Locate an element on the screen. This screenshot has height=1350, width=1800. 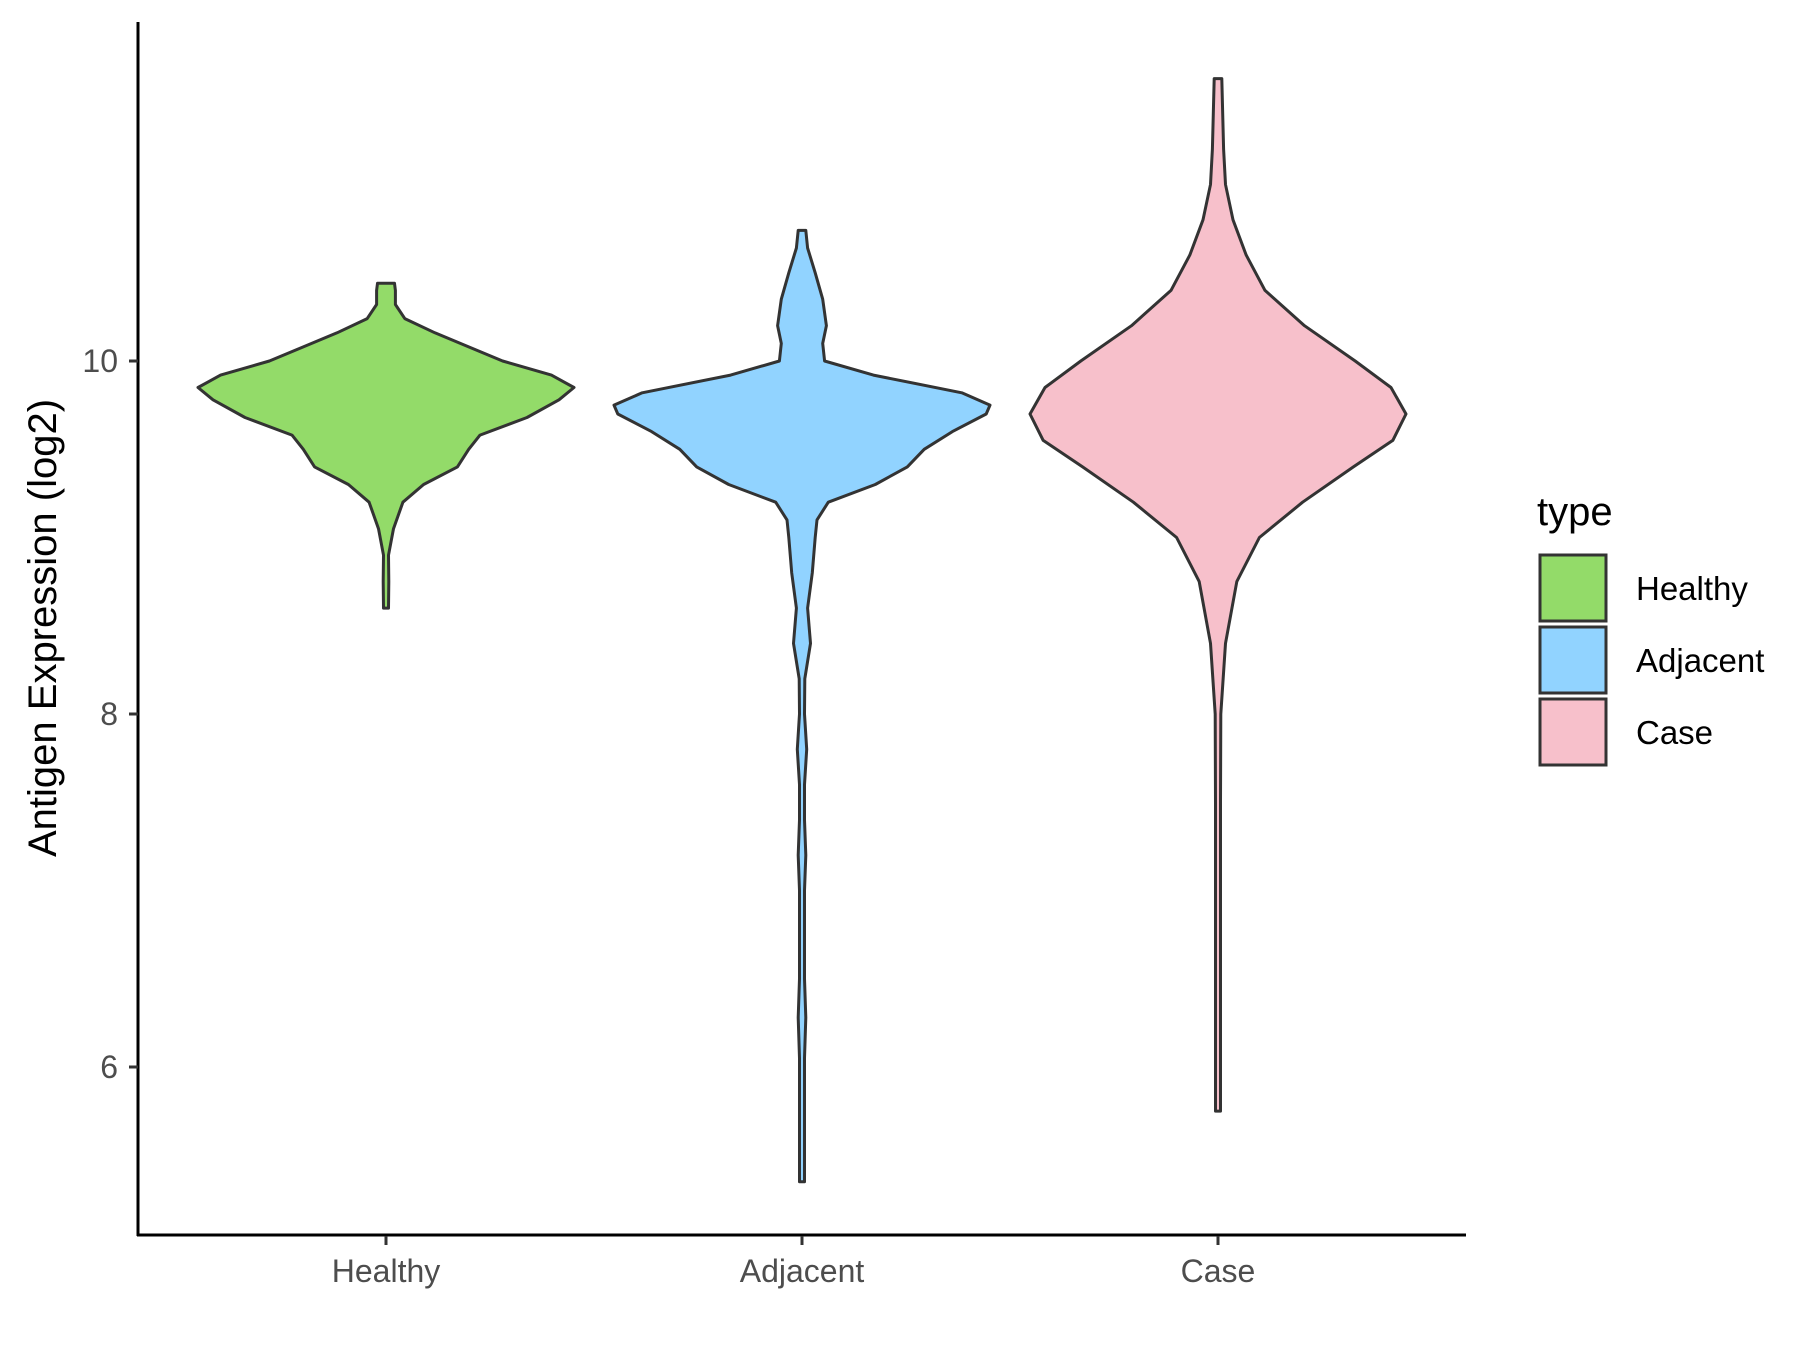
x-ticks: Healthy Adjacent Case is located at coordinates (794, 1262).